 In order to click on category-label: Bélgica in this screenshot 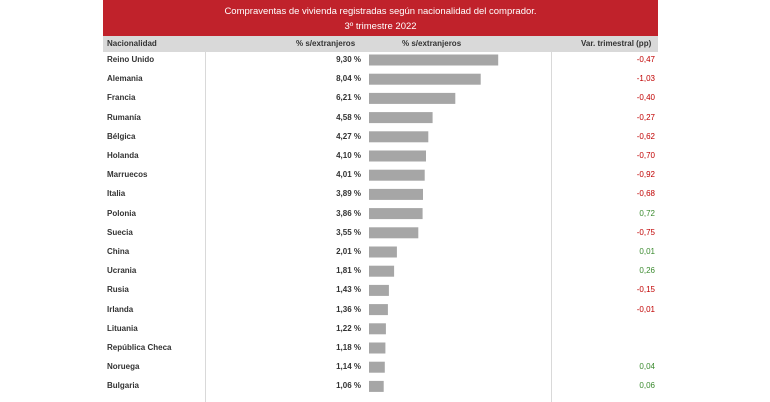, I will do `click(121, 136)`.